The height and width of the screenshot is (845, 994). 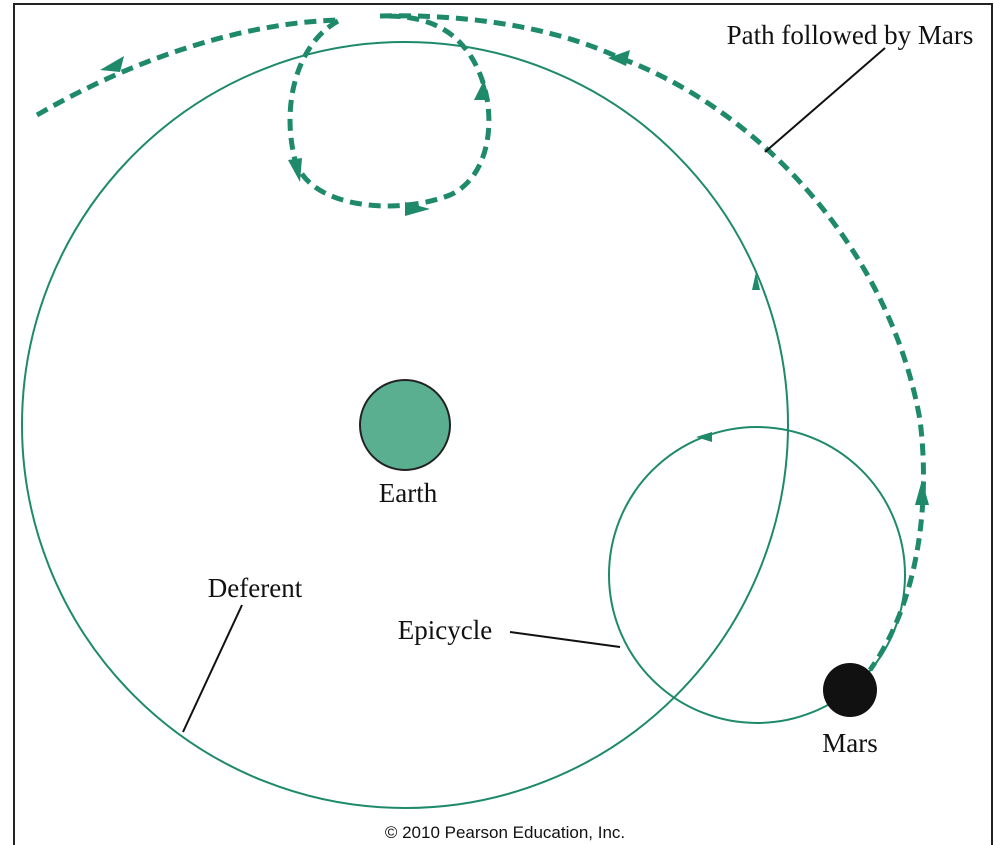 I want to click on mars-label: Mars, so click(x=850, y=743).